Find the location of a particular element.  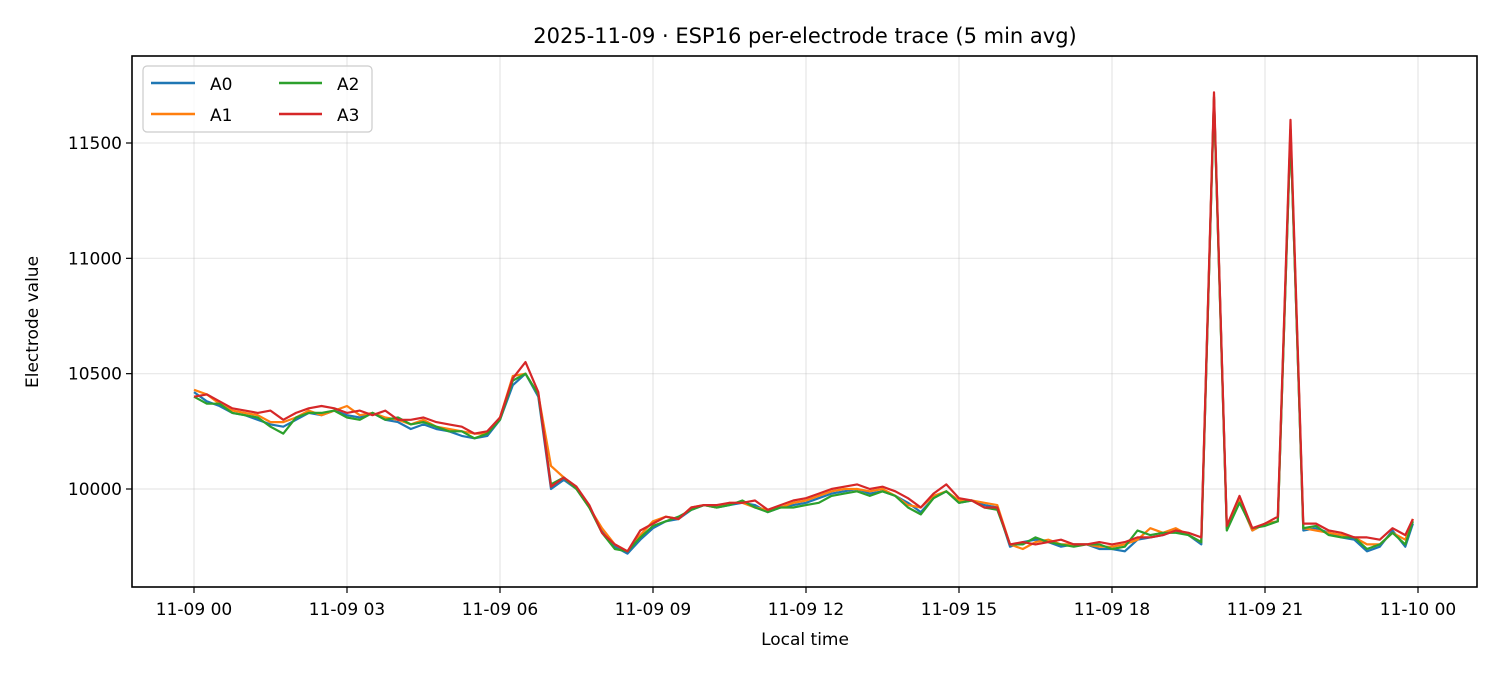

legend-item-a1: A1 is located at coordinates (191, 116).